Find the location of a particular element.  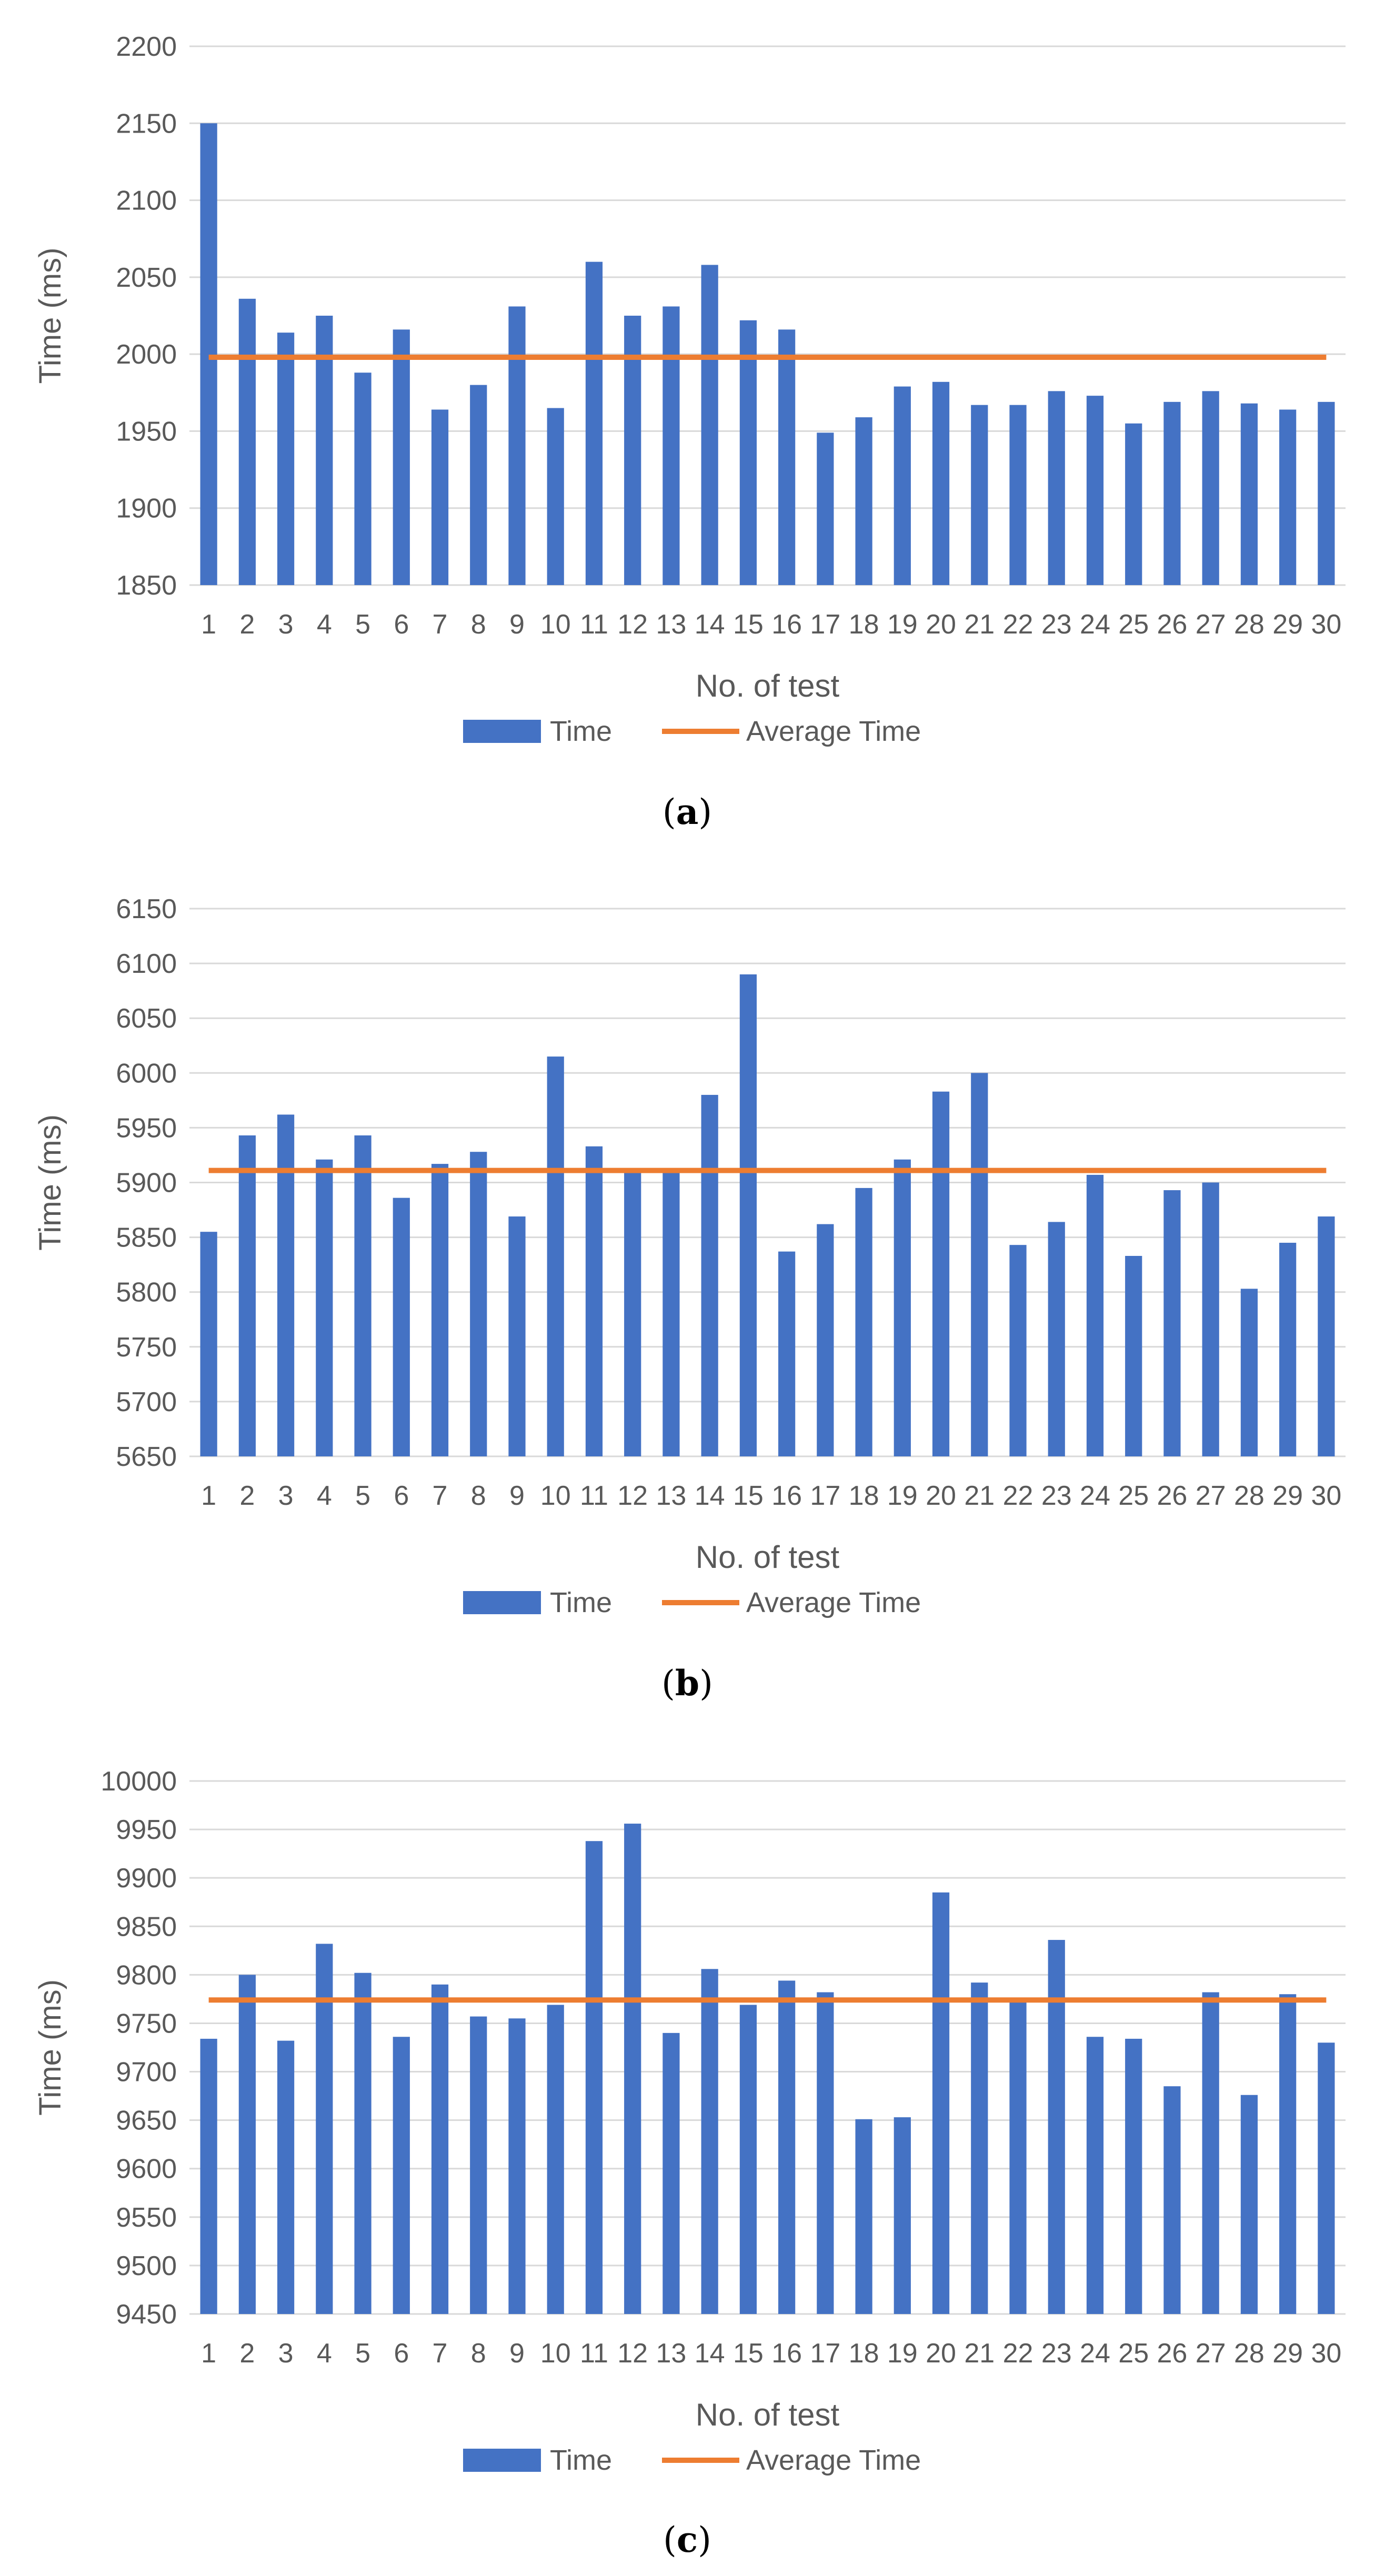

caption-letter: c is located at coordinates (687, 2539).